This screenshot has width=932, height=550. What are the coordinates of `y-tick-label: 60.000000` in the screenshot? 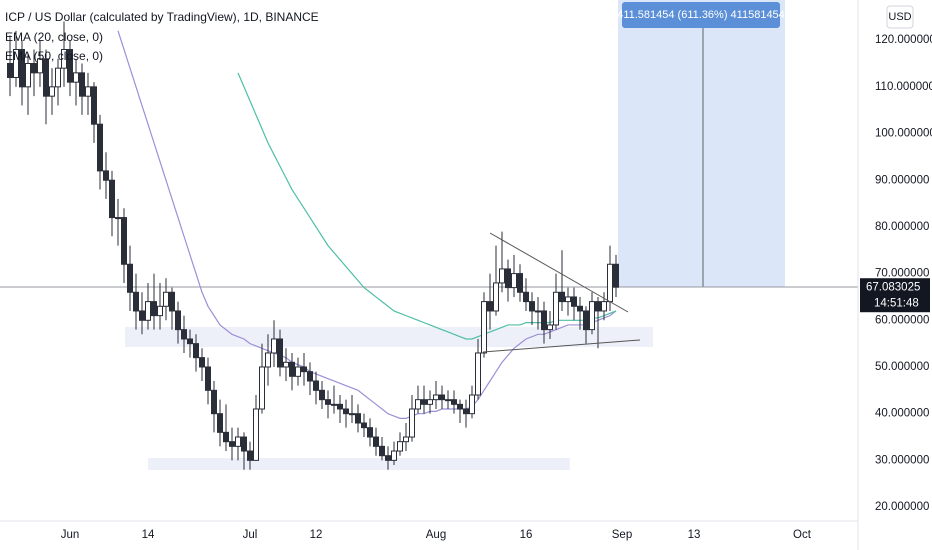 It's located at (902, 320).